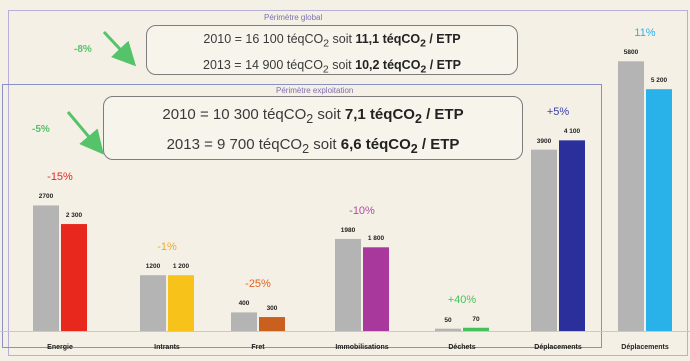 Image resolution: width=690 pixels, height=361 pixels. I want to click on exploitation-2013-unit: / ETP, so click(438, 144).